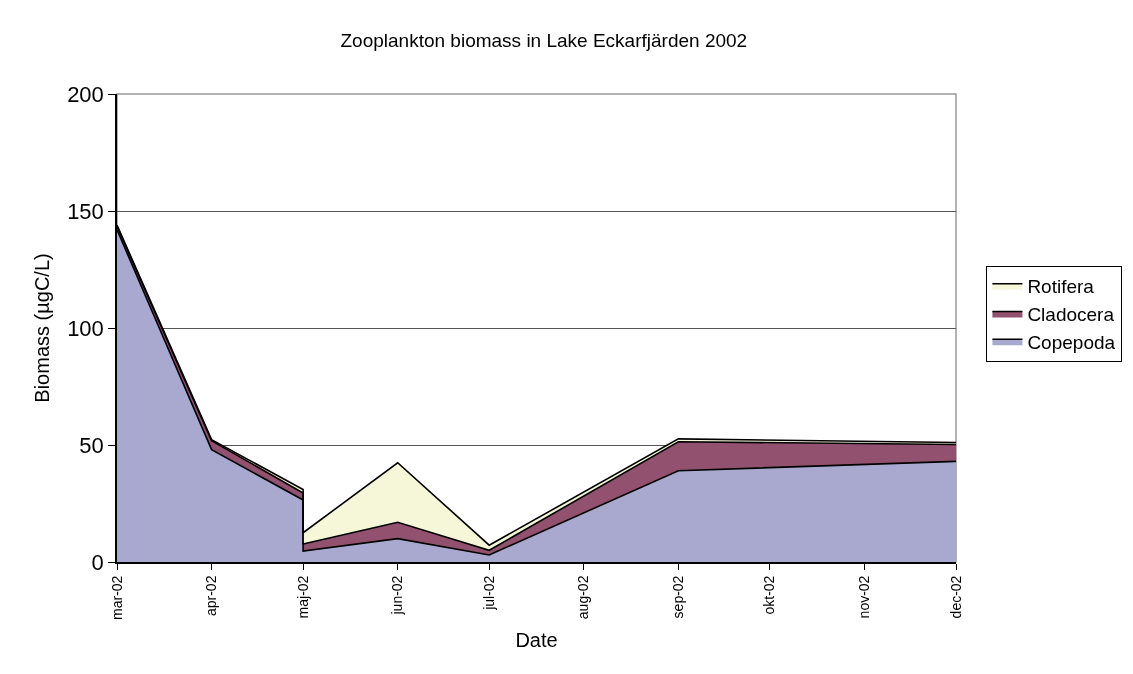  Describe the element at coordinates (85, 328) in the screenshot. I see `y-tick-label: 100` at that location.